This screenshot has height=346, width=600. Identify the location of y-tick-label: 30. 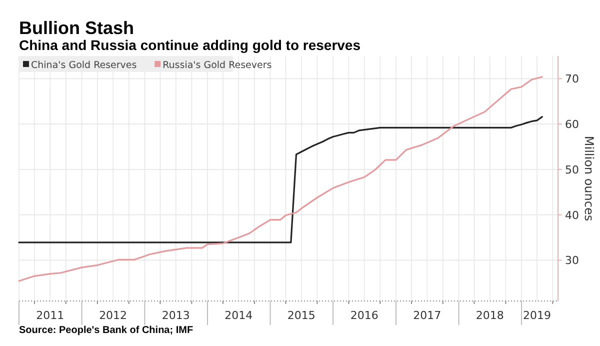
(572, 261).